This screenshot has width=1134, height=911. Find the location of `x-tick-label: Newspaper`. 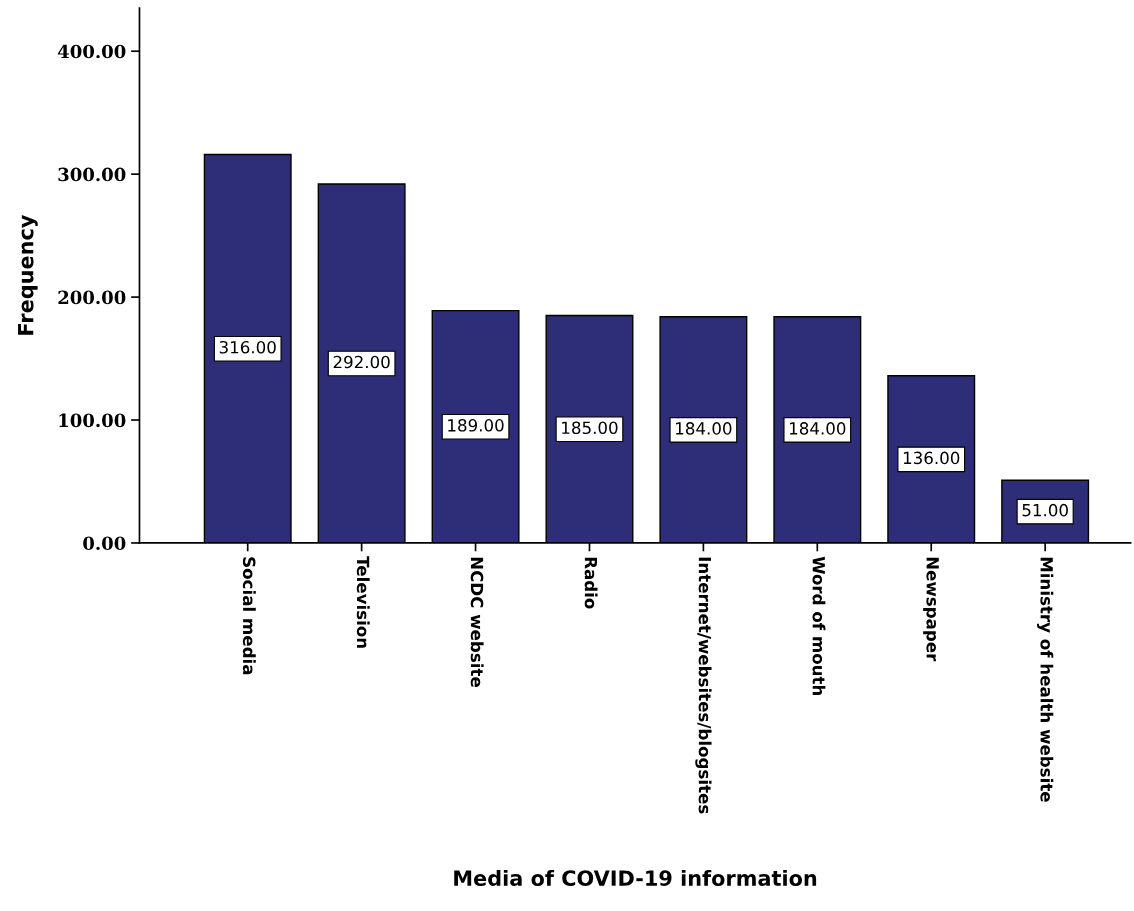

x-tick-label: Newspaper is located at coordinates (931, 609).